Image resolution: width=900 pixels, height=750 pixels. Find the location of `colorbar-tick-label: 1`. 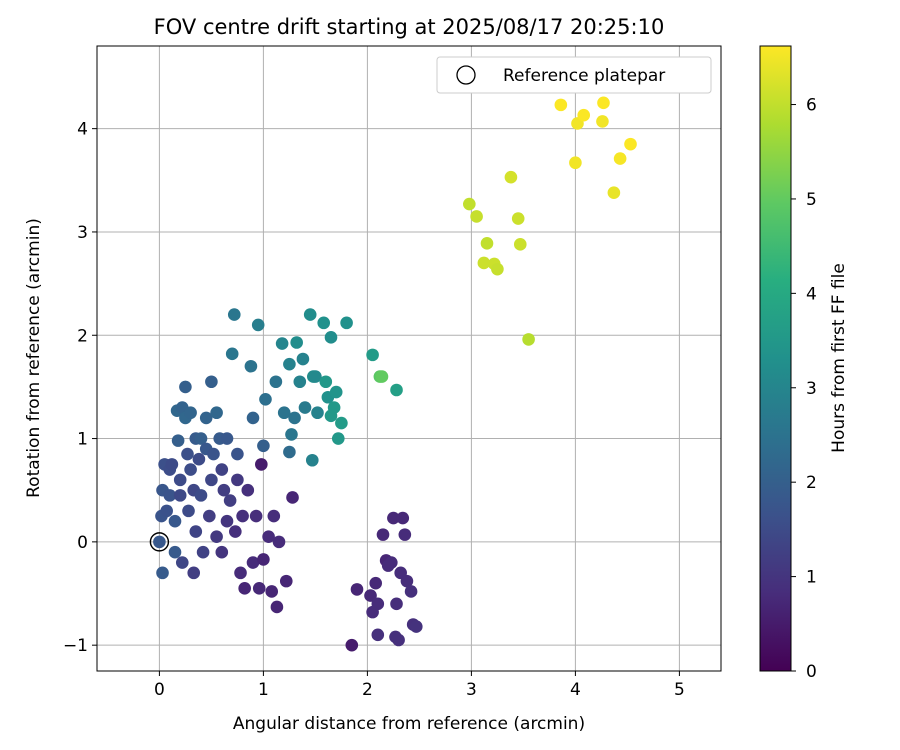

colorbar-tick-label: 1 is located at coordinates (811, 578).